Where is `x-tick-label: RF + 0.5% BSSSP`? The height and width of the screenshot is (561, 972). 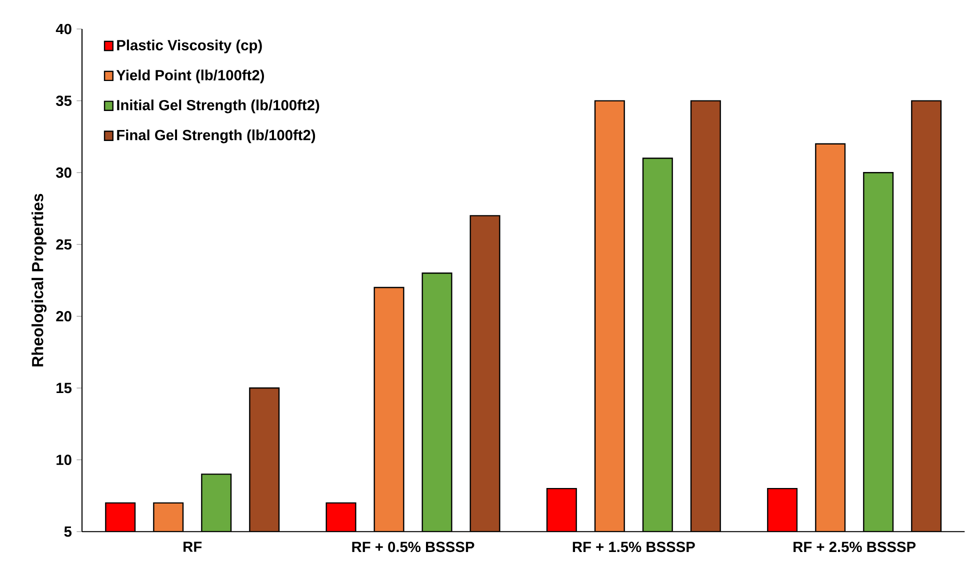 x-tick-label: RF + 0.5% BSSSP is located at coordinates (413, 547).